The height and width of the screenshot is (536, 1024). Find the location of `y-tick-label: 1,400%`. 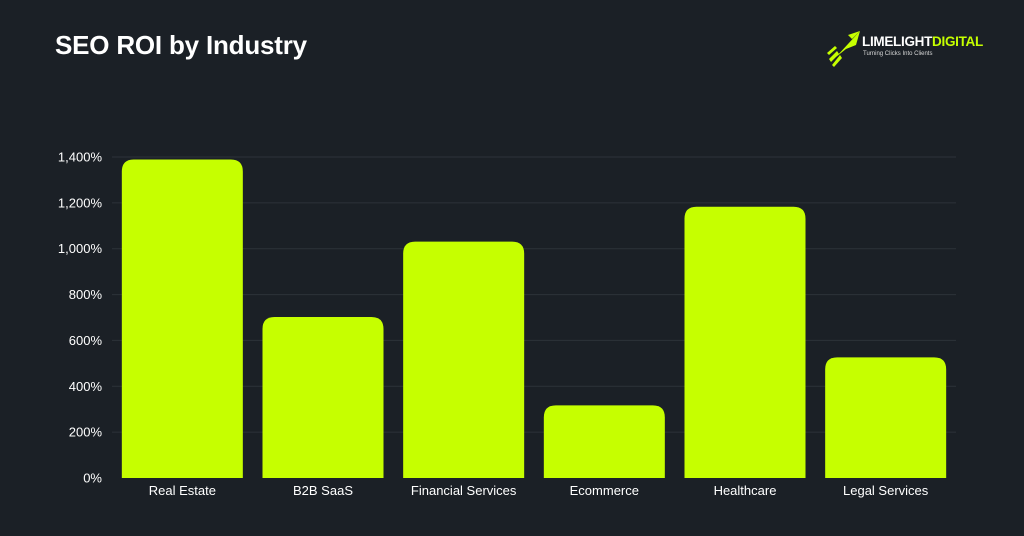

y-tick-label: 1,400% is located at coordinates (80, 157).